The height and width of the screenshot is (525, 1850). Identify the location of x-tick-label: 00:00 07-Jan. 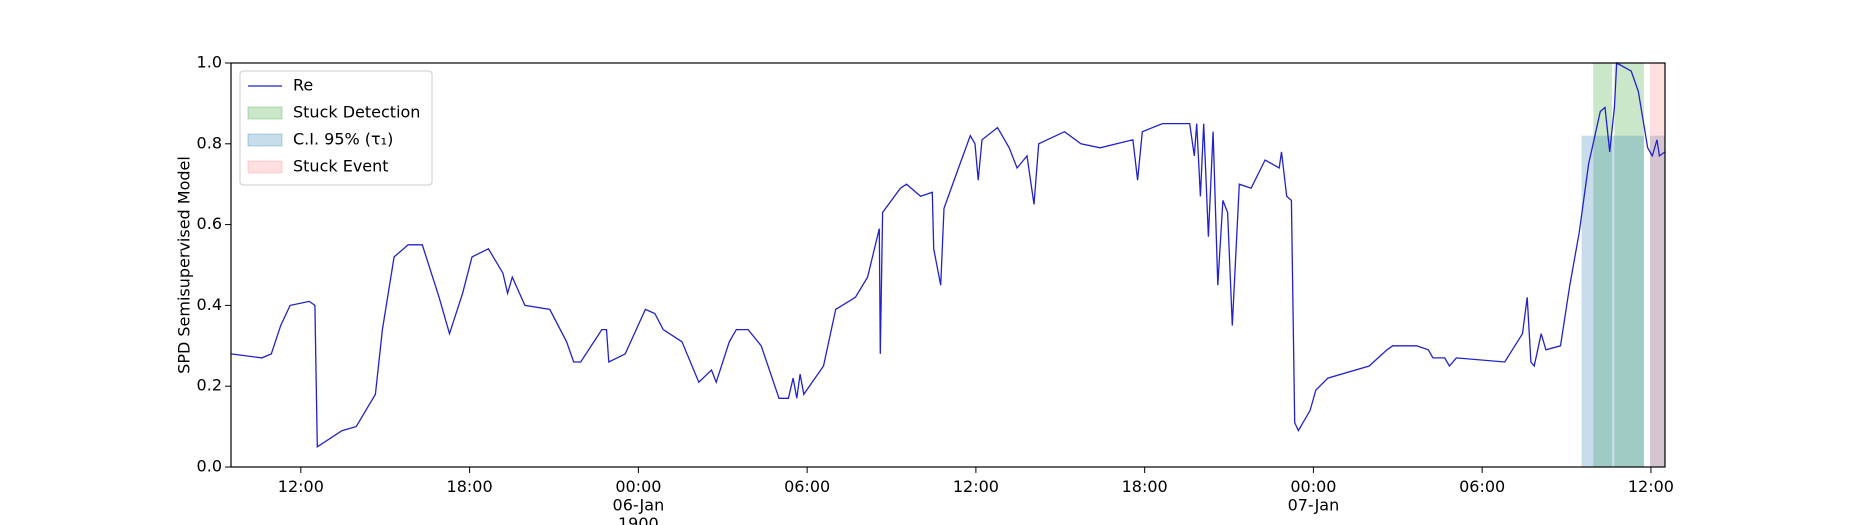
(1314, 495).